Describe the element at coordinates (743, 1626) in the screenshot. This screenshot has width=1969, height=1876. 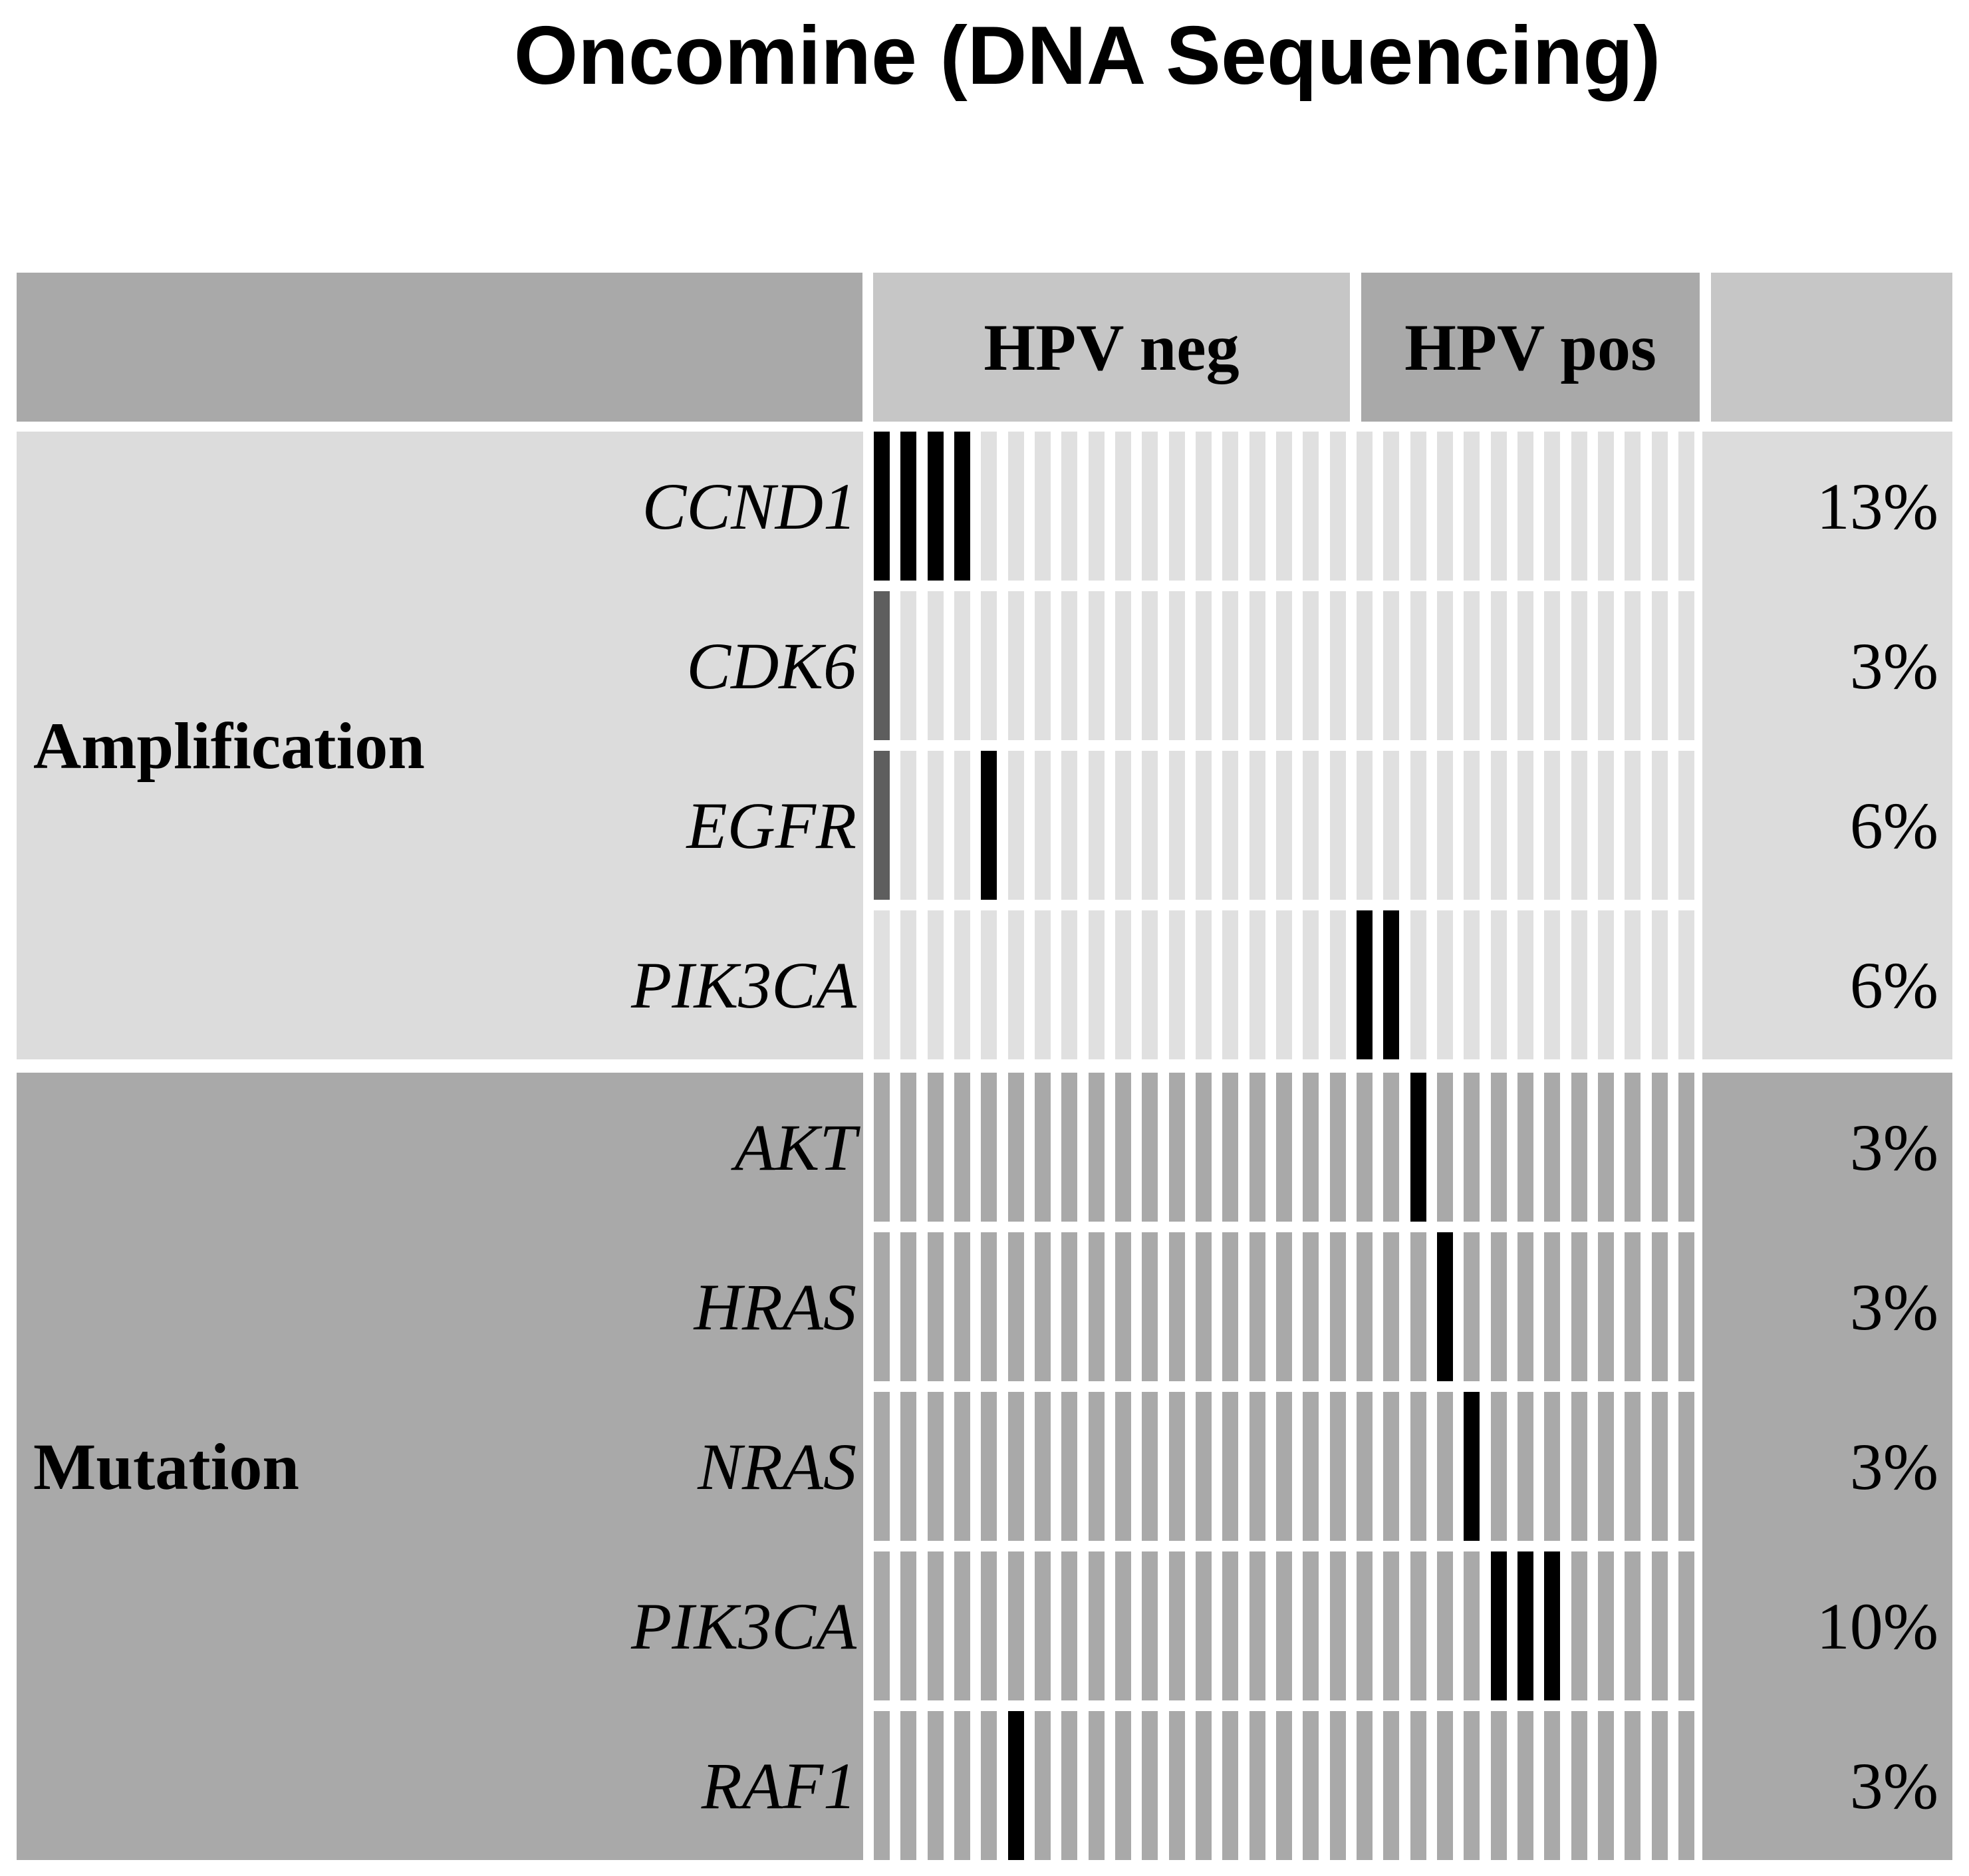
I see `gene-label: PIK3CA` at that location.